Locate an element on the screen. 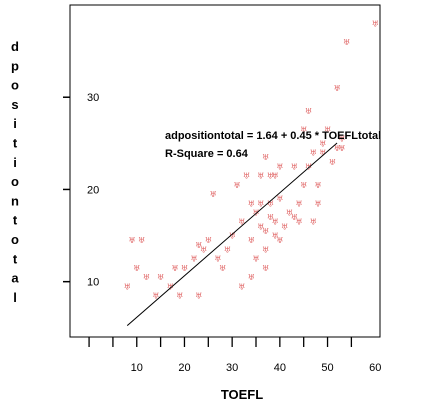  y-tick-label: 10 is located at coordinates (93, 283).